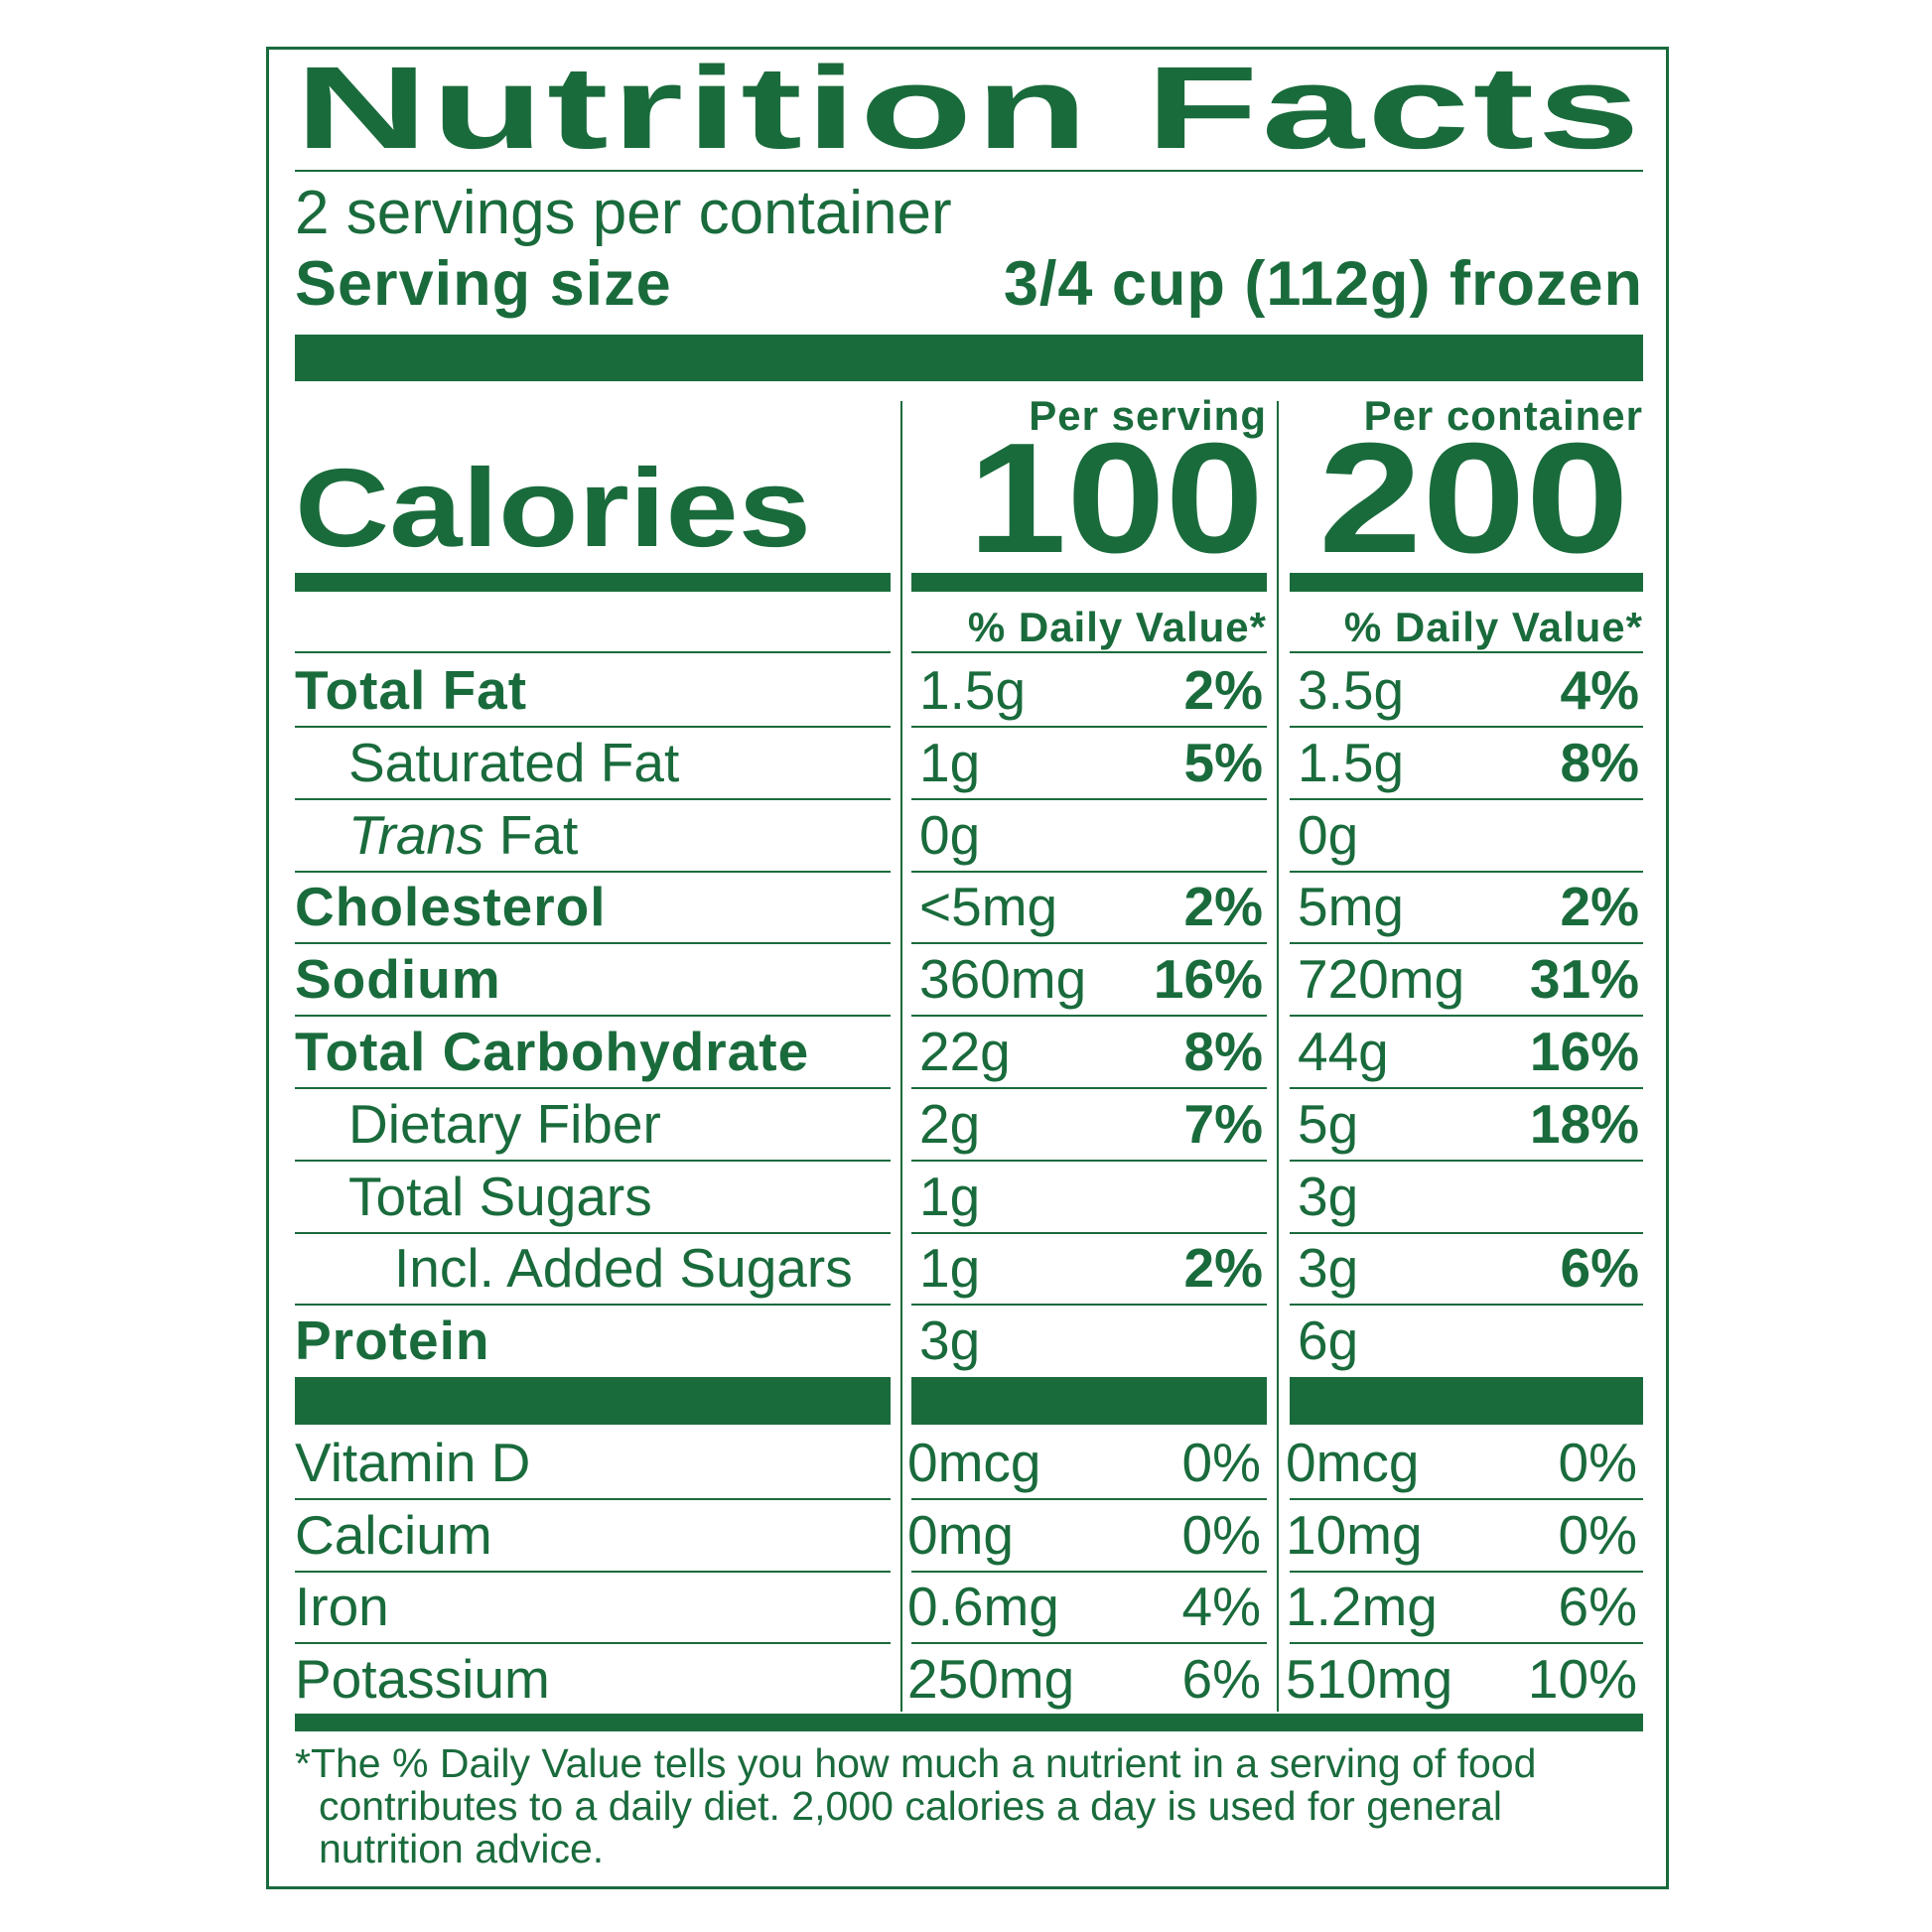  Describe the element at coordinates (1462, 1607) in the screenshot. I see `container-cell: 1.2mg 6%` at that location.